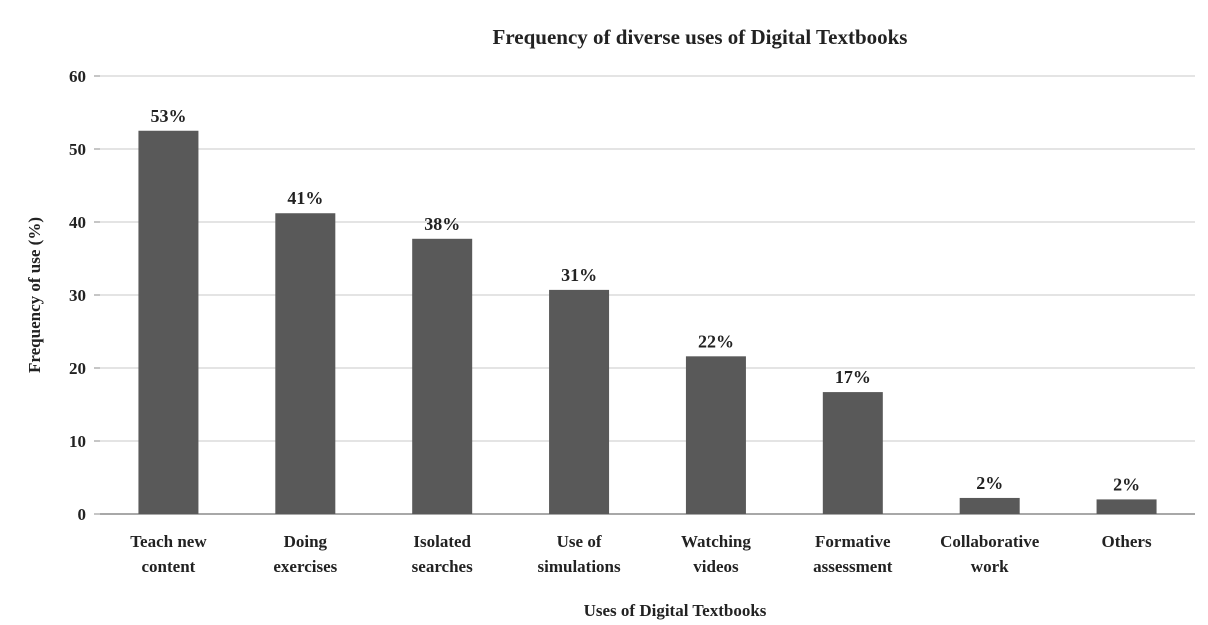  What do you see at coordinates (853, 377) in the screenshot?
I see `data-label: 17%` at bounding box center [853, 377].